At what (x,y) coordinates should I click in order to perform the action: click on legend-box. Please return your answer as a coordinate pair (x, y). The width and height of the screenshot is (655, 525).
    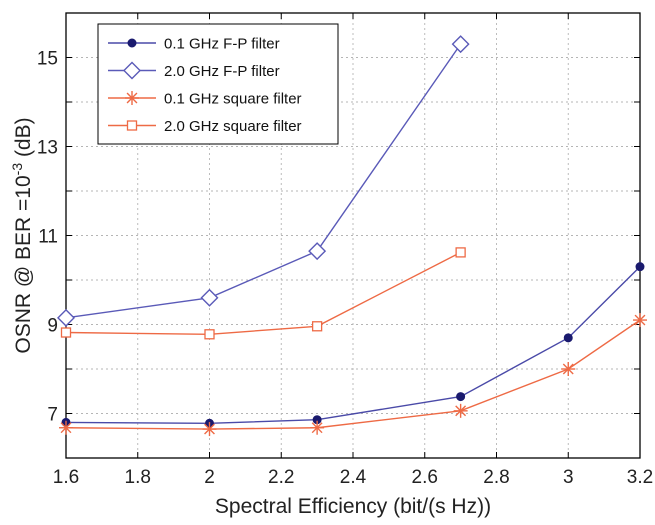
    Looking at the image, I should click on (218, 84).